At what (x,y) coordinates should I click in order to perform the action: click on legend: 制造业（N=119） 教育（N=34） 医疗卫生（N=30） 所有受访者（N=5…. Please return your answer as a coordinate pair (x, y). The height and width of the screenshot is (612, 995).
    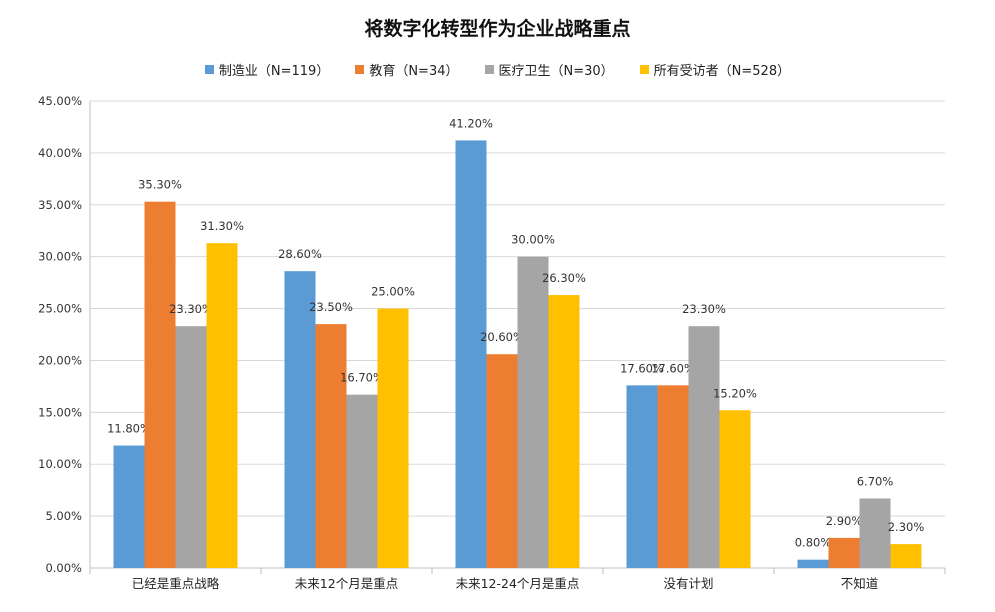
    Looking at the image, I should click on (497, 69).